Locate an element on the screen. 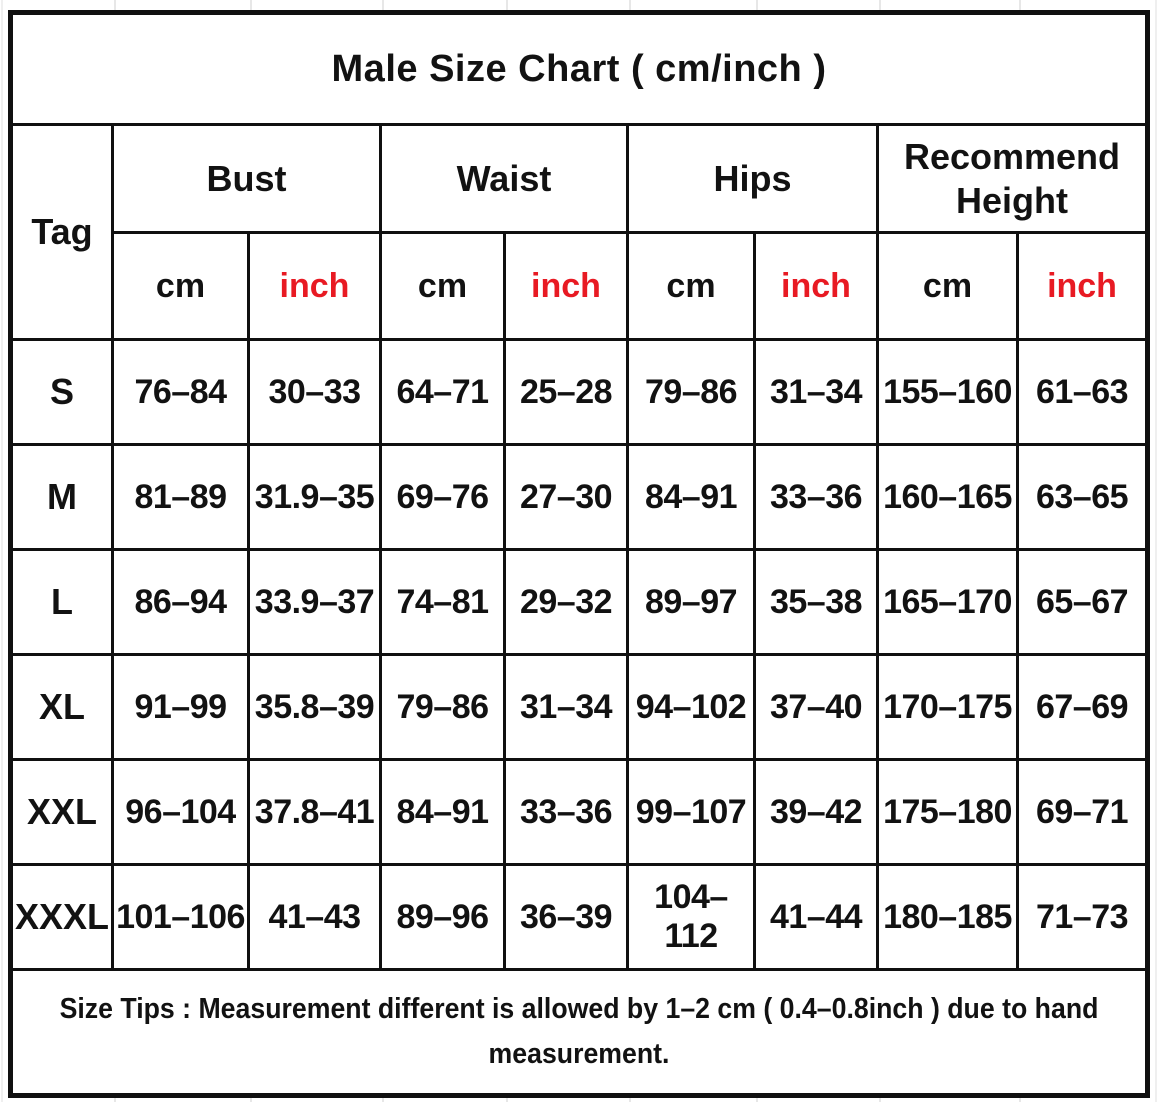 The width and height of the screenshot is (1160, 1102). size-value-cell: 99–107 is located at coordinates (691, 812).